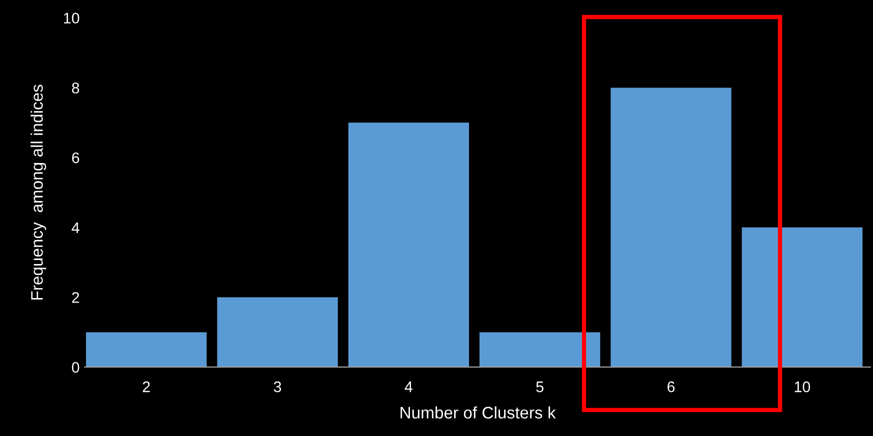 The image size is (873, 436). Describe the element at coordinates (278, 386) in the screenshot. I see `x-tick-label: 3` at that location.